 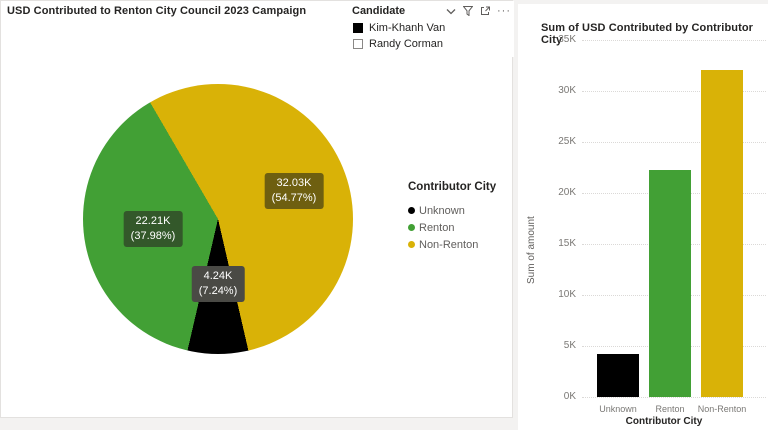 What do you see at coordinates (567, 243) in the screenshot?
I see `y-tick-label: 15K` at bounding box center [567, 243].